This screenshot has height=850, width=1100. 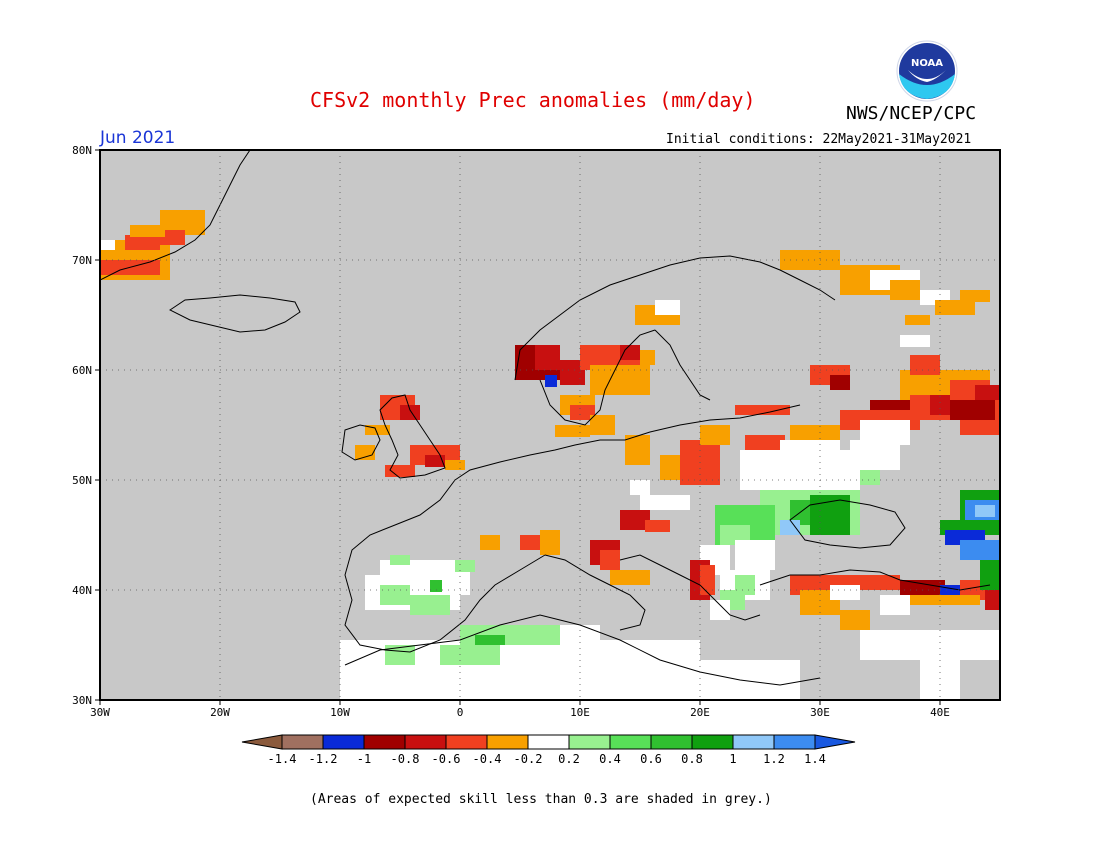 I want to click on colorbar-tick-label: -0.4, so click(x=487, y=759).